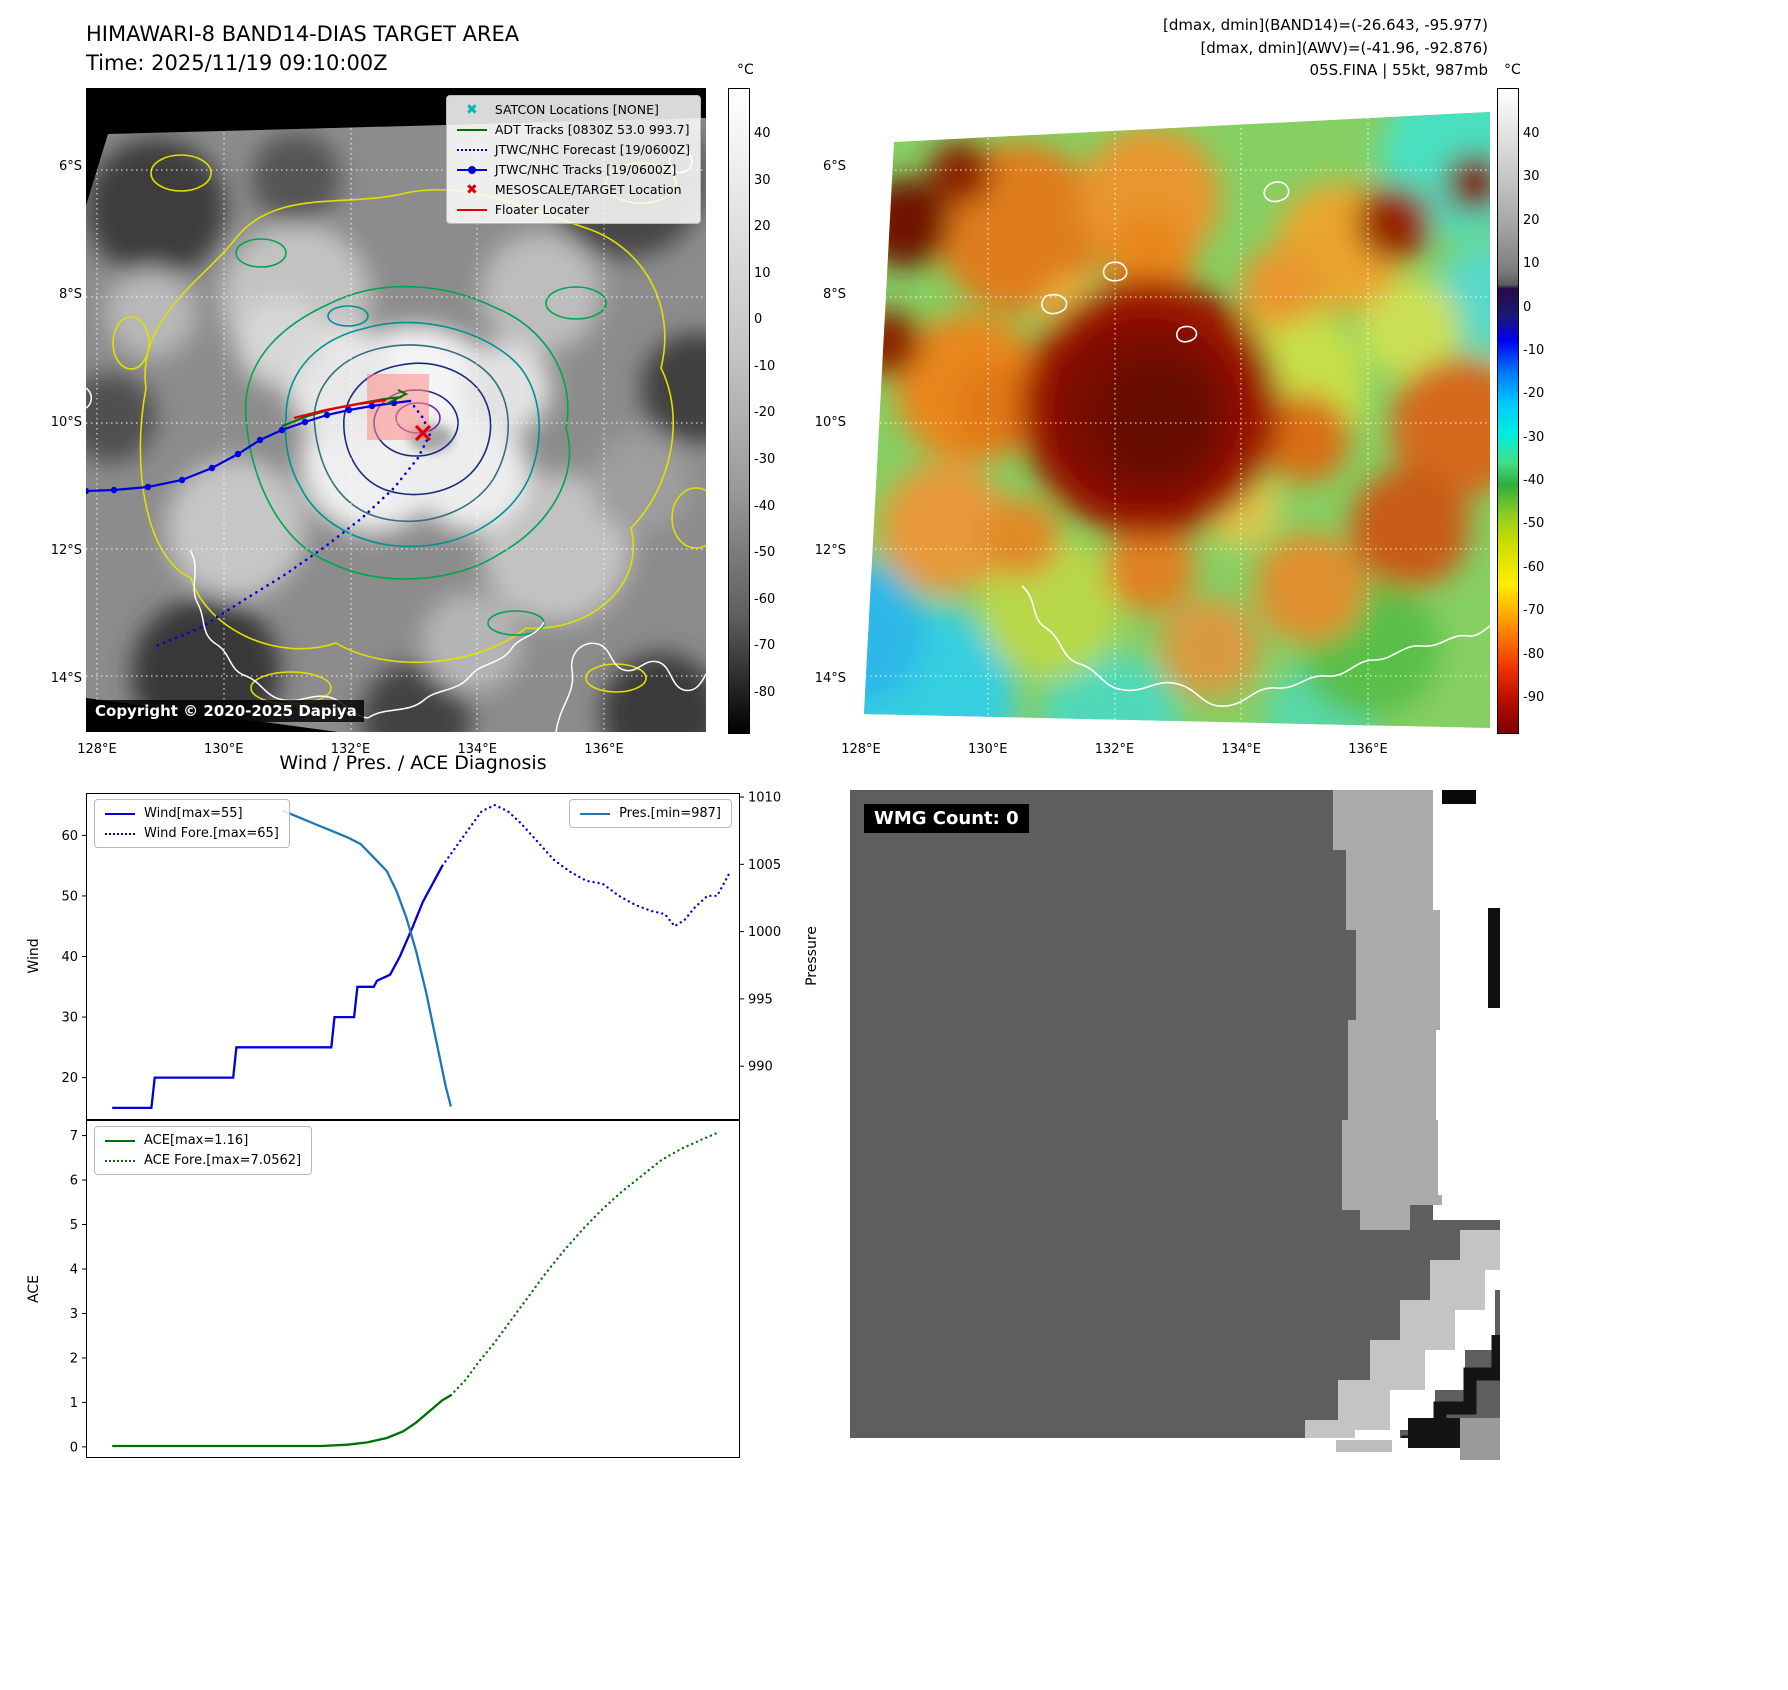 This screenshot has width=1788, height=1690. What do you see at coordinates (1508, 411) in the screenshot?
I see `color-ir-colorbar` at bounding box center [1508, 411].